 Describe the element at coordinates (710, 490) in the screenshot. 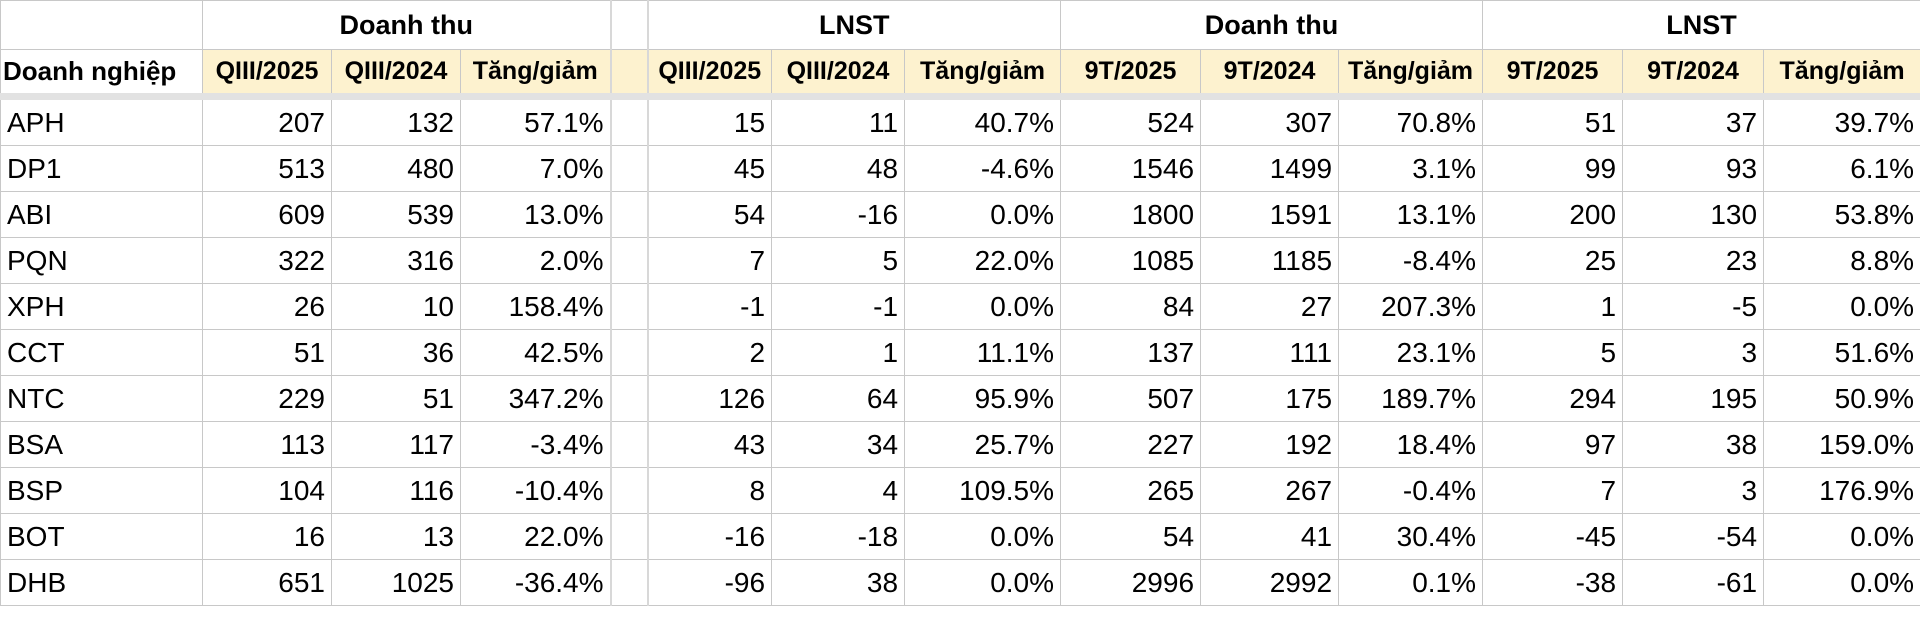

I see `value-cell: 8` at that location.